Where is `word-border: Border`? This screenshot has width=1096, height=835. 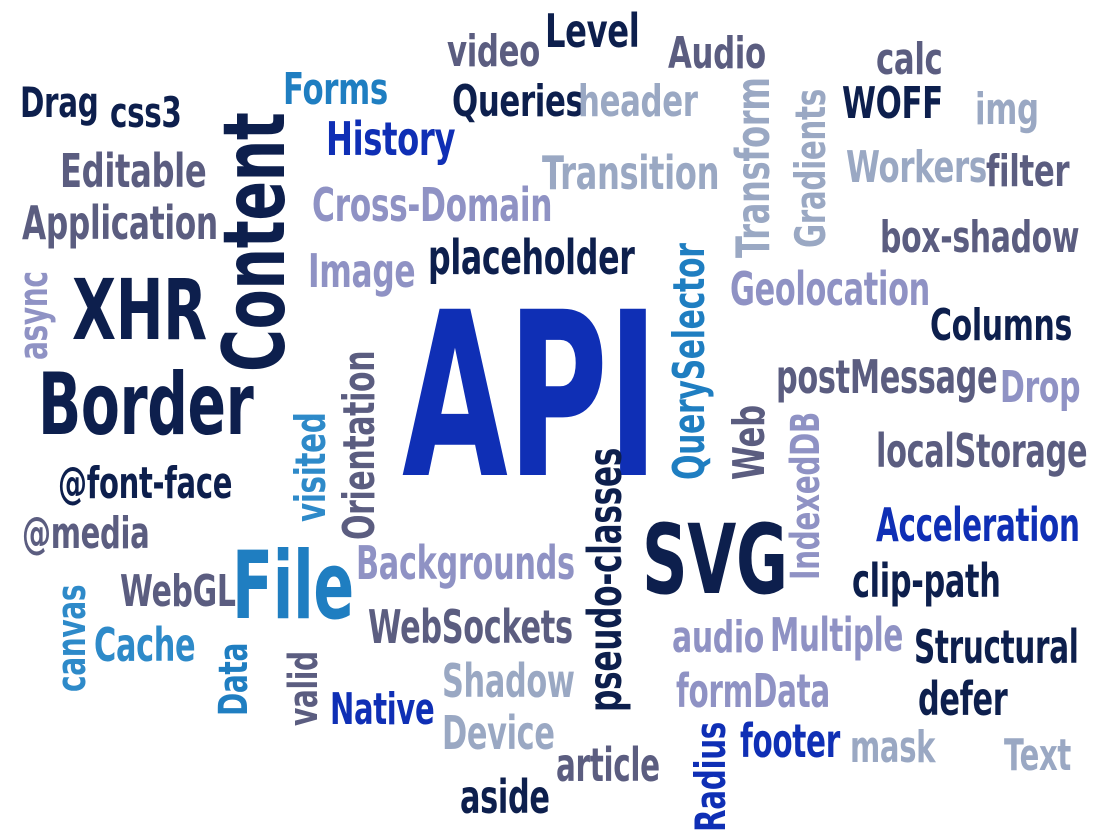 word-border: Border is located at coordinates (146, 405).